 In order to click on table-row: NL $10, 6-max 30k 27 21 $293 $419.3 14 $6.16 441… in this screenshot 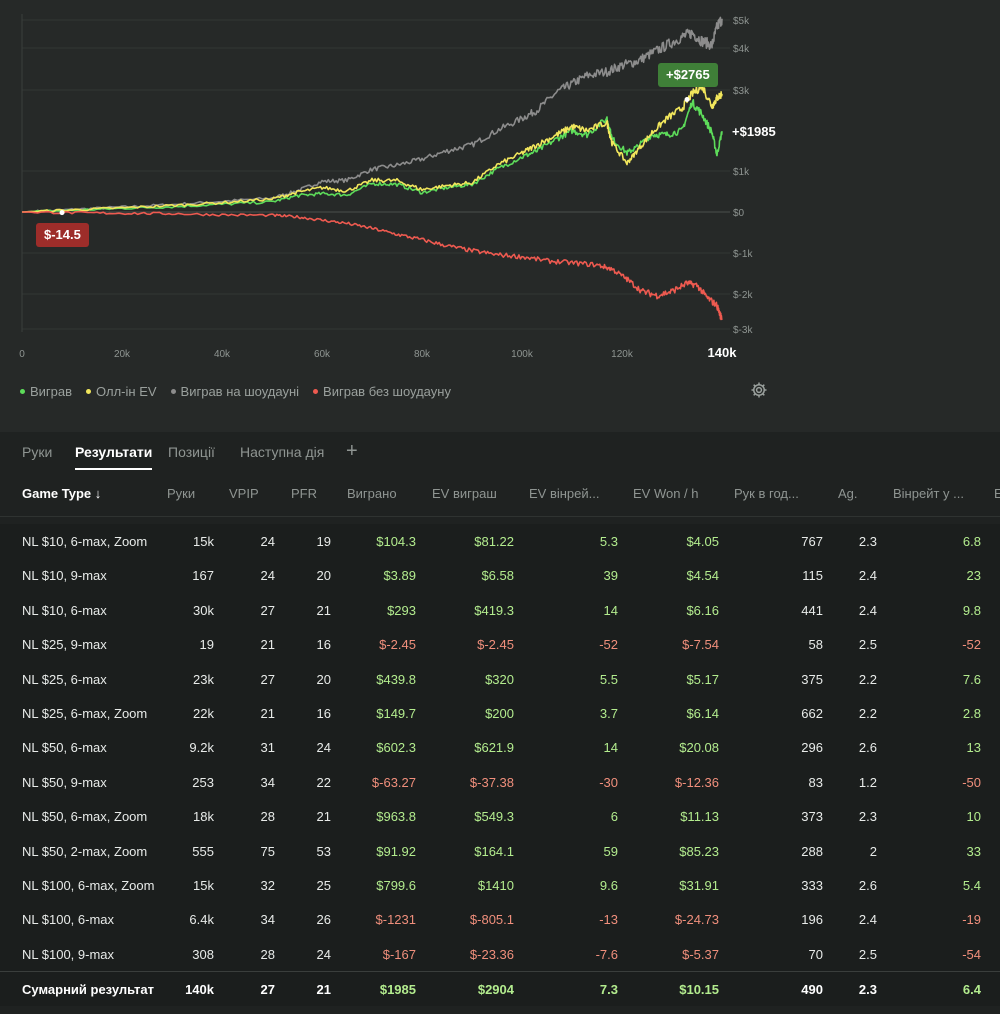, I will do `click(500, 610)`.